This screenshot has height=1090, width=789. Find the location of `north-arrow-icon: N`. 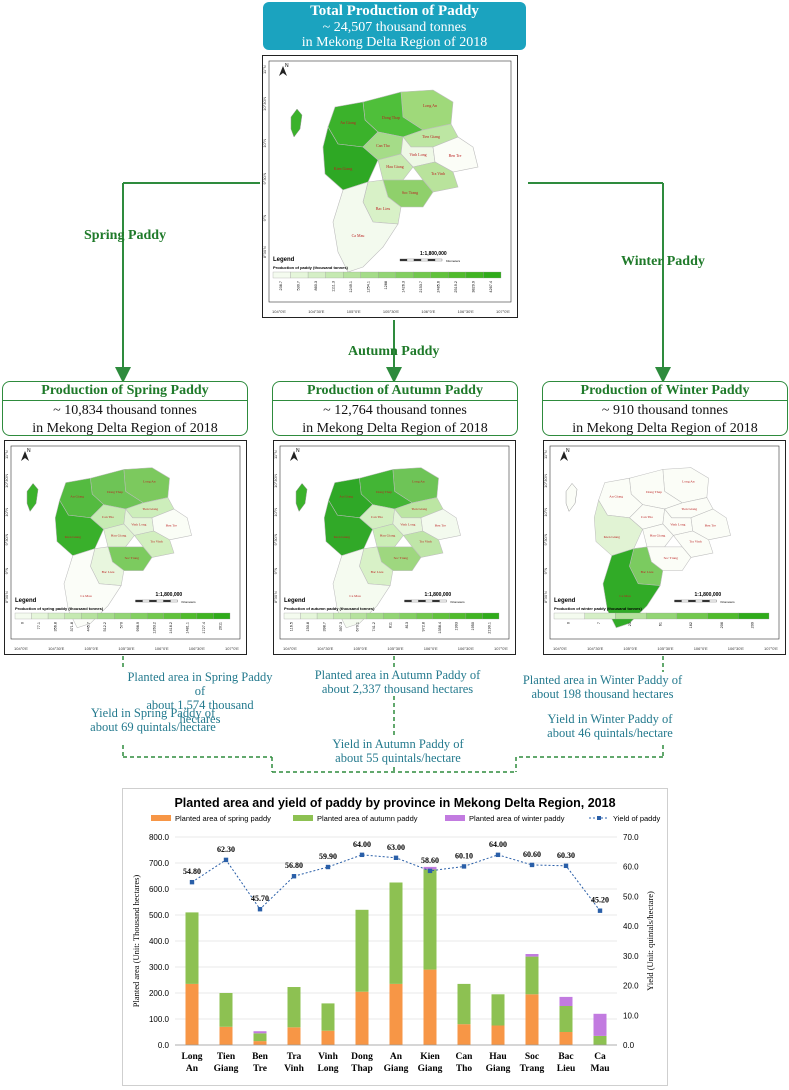

north-arrow-icon: N is located at coordinates (284, 69).